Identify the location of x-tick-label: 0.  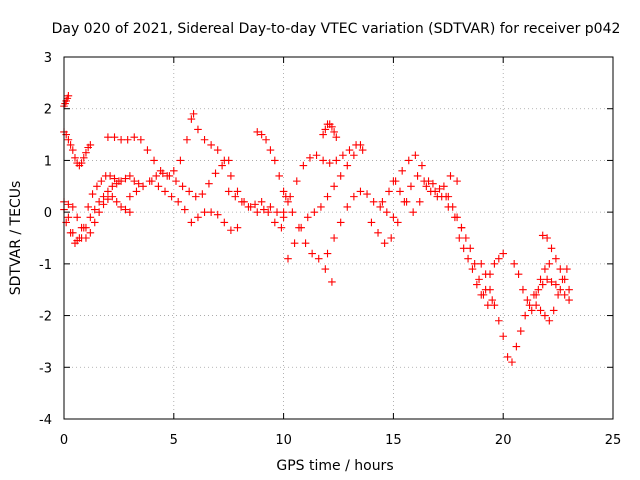
(64, 440).